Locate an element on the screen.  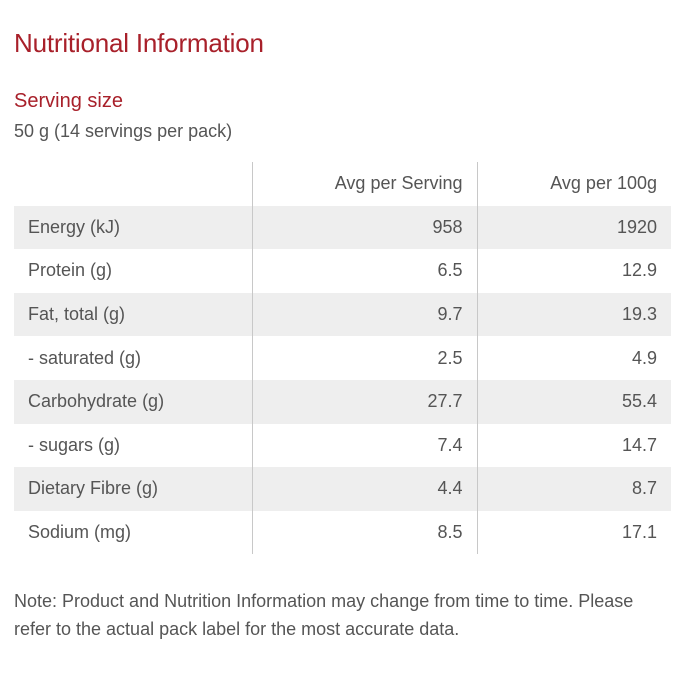
table-row: Sodium (mg) 8.5 17.1 is located at coordinates (342, 532).